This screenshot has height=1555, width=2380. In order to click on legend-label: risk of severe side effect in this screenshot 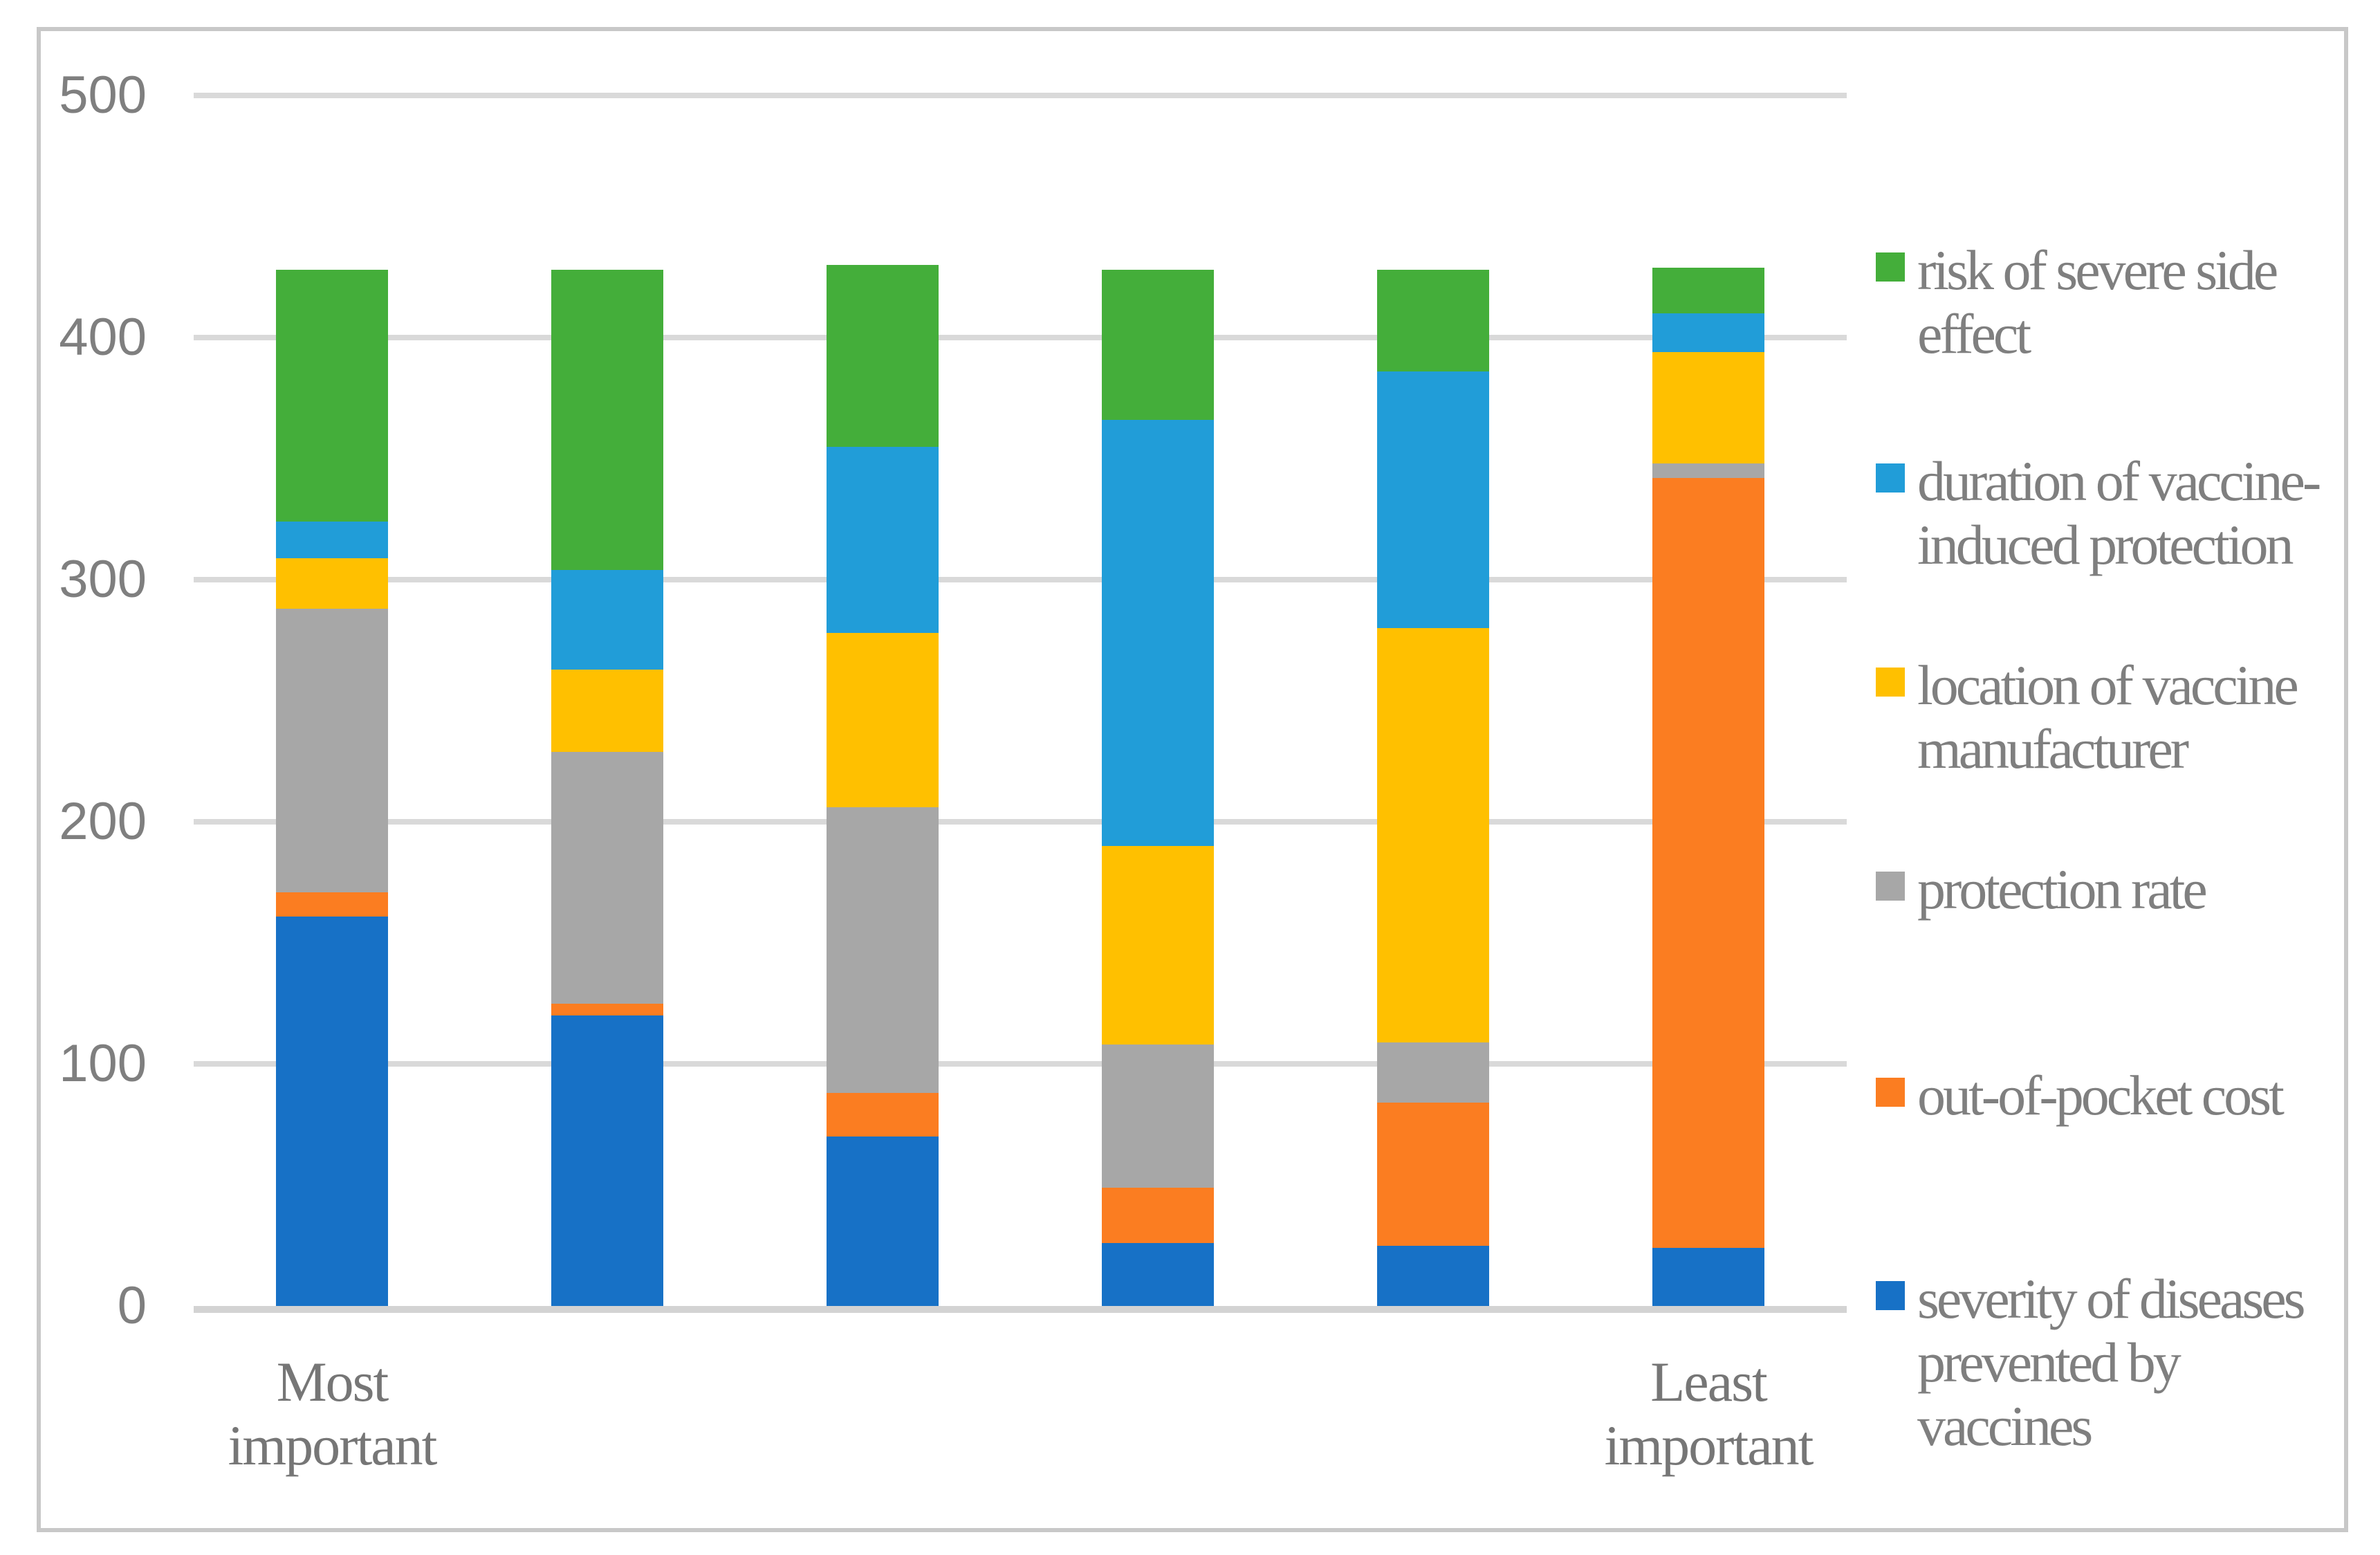, I will do `click(2097, 302)`.